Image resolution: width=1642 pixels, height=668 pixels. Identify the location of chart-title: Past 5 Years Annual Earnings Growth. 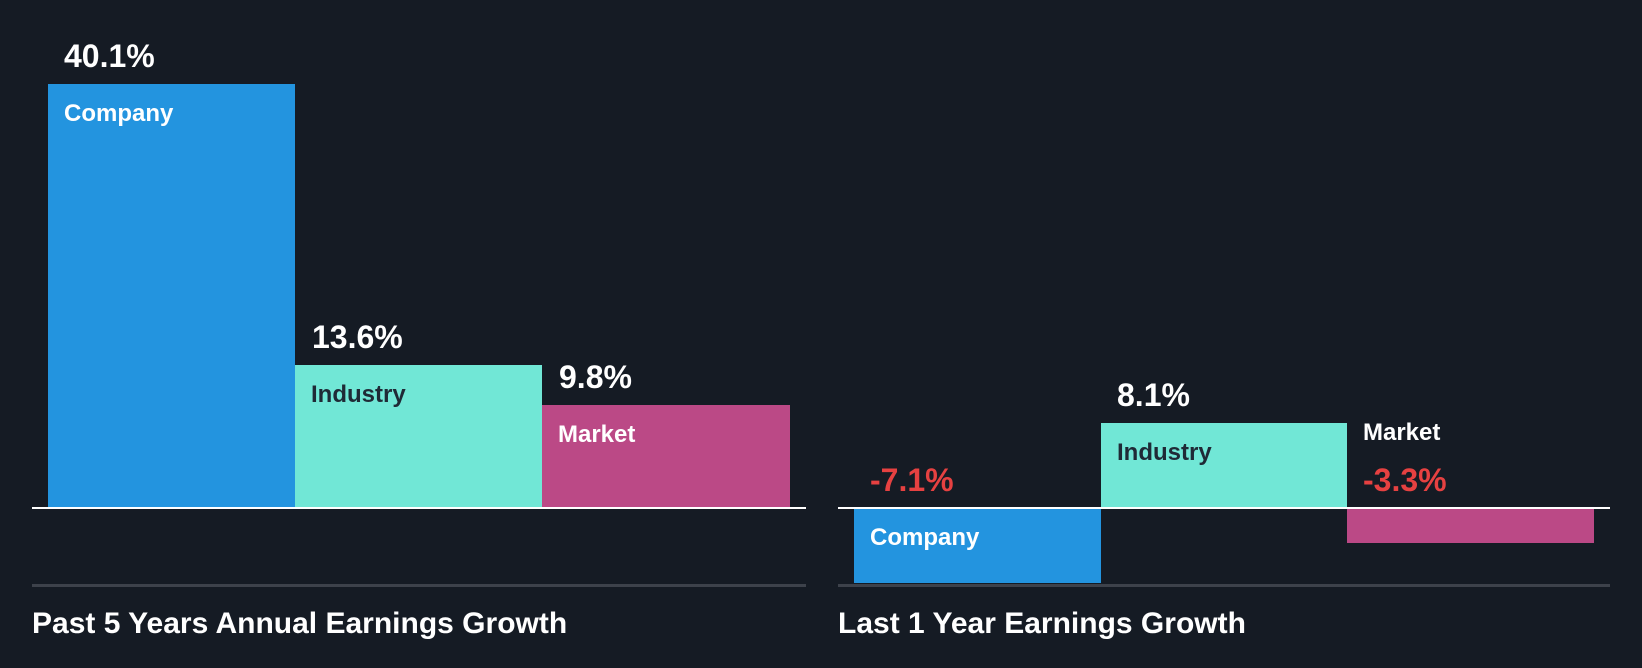
(300, 623).